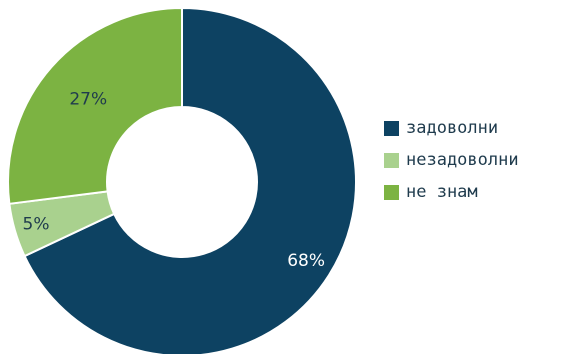  I want to click on legend-label-dont-know: не знам, so click(442, 192).